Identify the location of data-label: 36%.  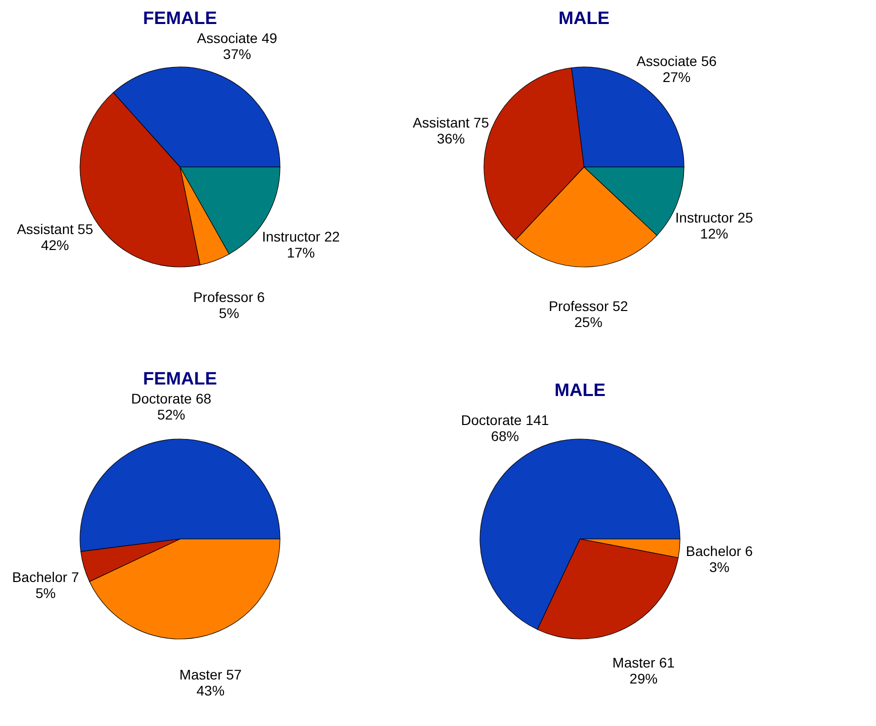
(450, 138).